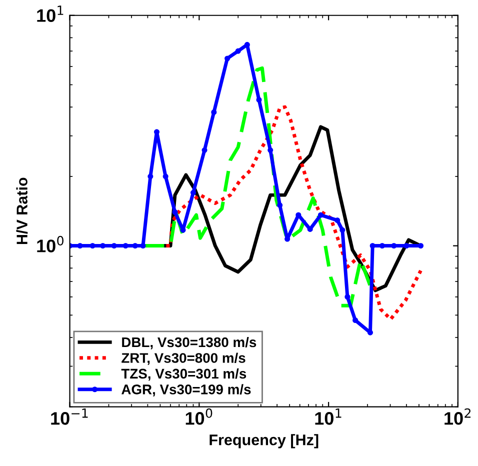 The height and width of the screenshot is (466, 478). I want to click on legend-label: AGR, Vs30=199 m/s, so click(186, 390).